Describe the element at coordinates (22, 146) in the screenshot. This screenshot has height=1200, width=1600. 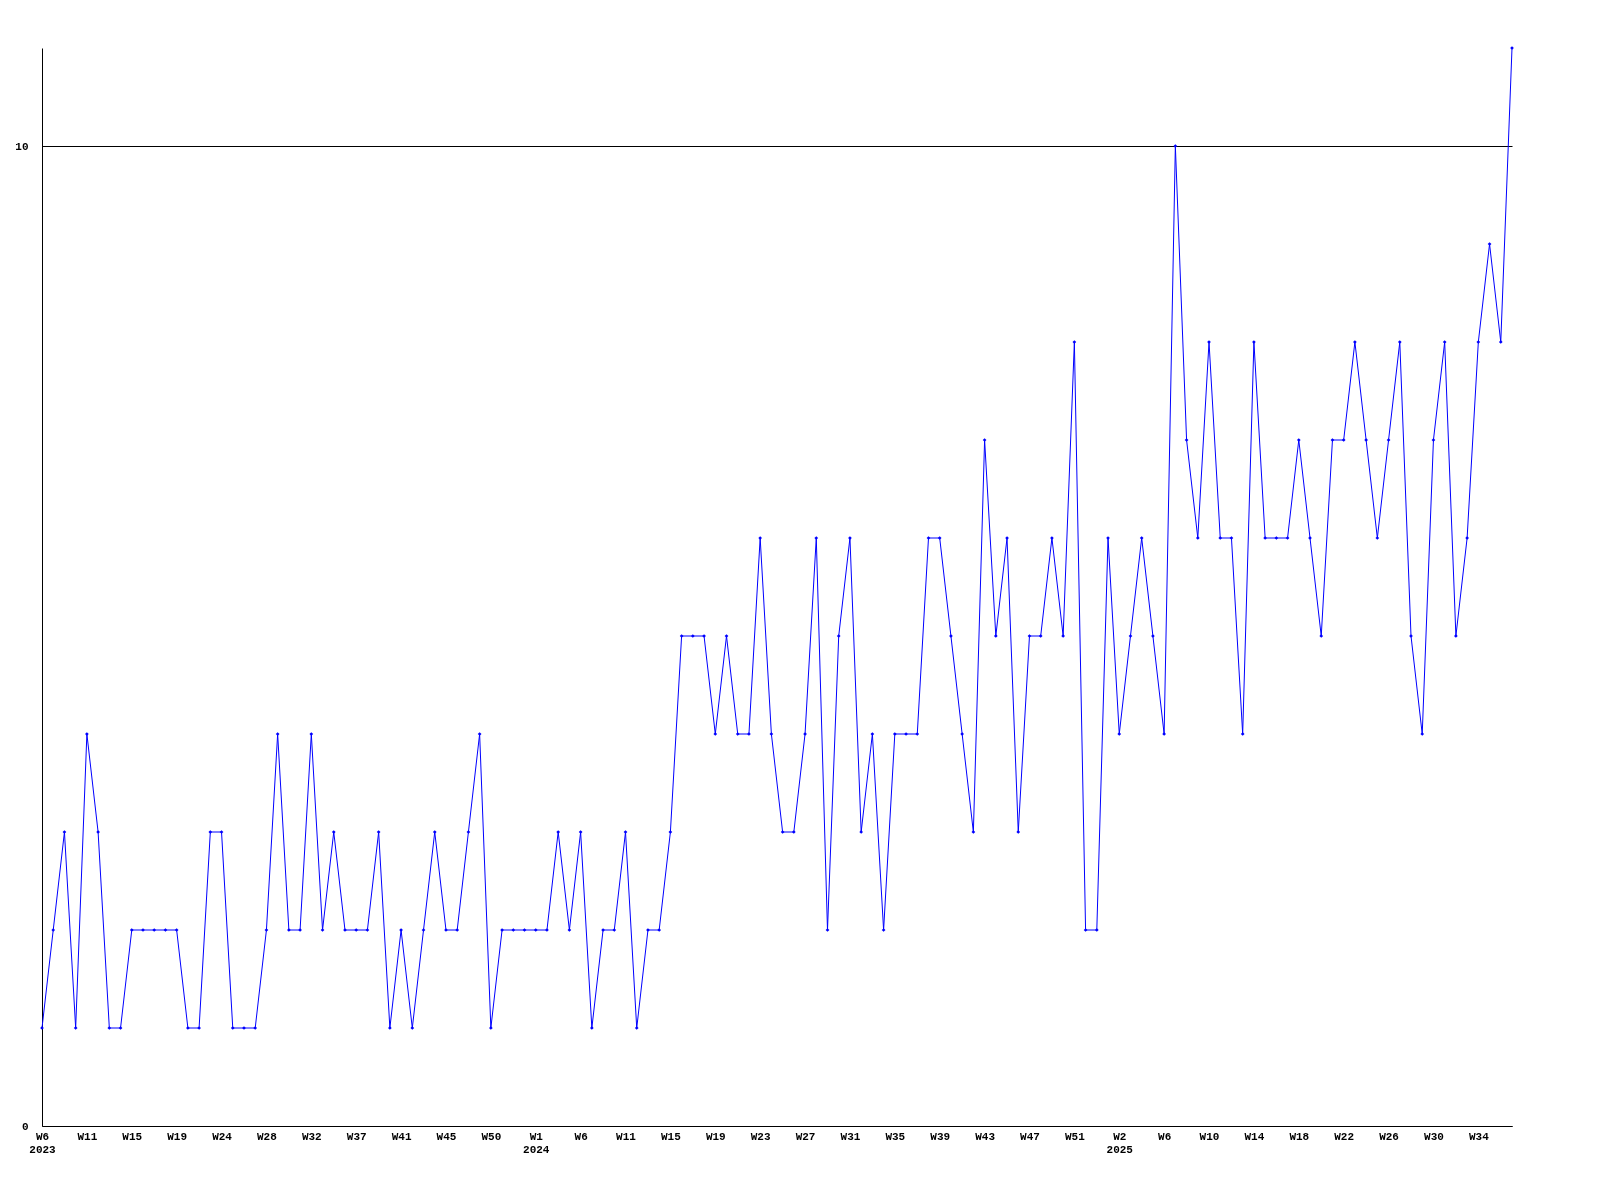
I see `y-tick-label: 10` at that location.